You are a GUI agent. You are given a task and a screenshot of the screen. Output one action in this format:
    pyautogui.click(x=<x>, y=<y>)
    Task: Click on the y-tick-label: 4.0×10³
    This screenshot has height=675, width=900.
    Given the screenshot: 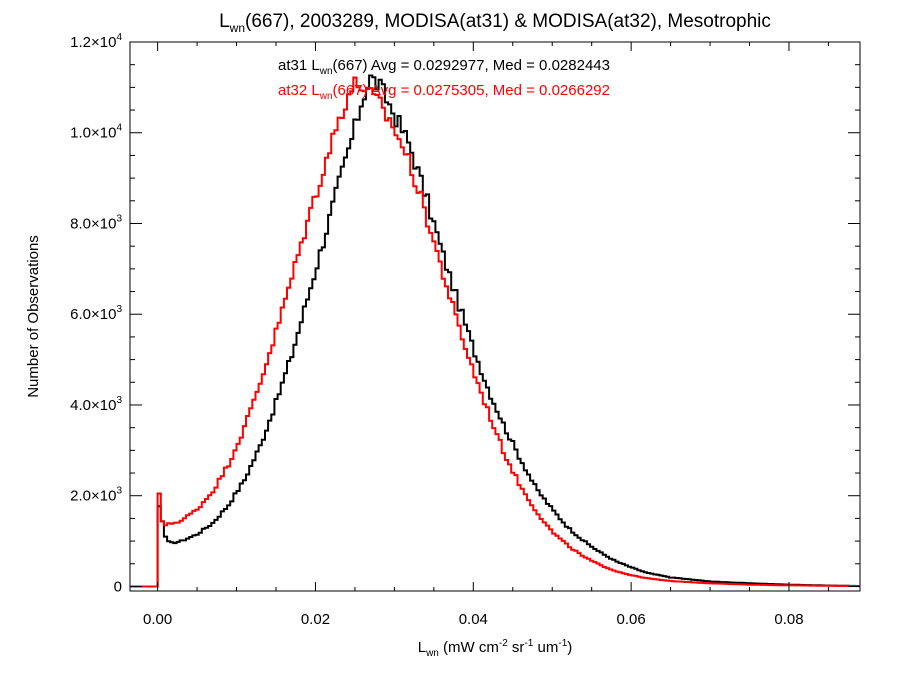 What is the action you would take?
    pyautogui.click(x=96, y=404)
    